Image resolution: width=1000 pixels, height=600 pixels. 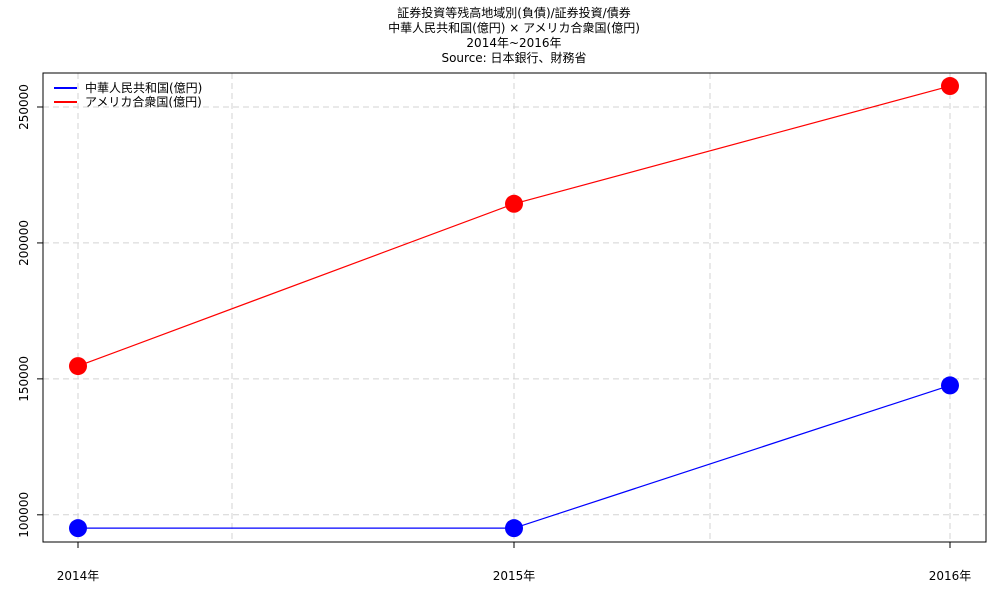 What do you see at coordinates (513, 12) in the screenshot?
I see `chart-title: 証券投資等残高地域別(負債)/証券投資/債券` at bounding box center [513, 12].